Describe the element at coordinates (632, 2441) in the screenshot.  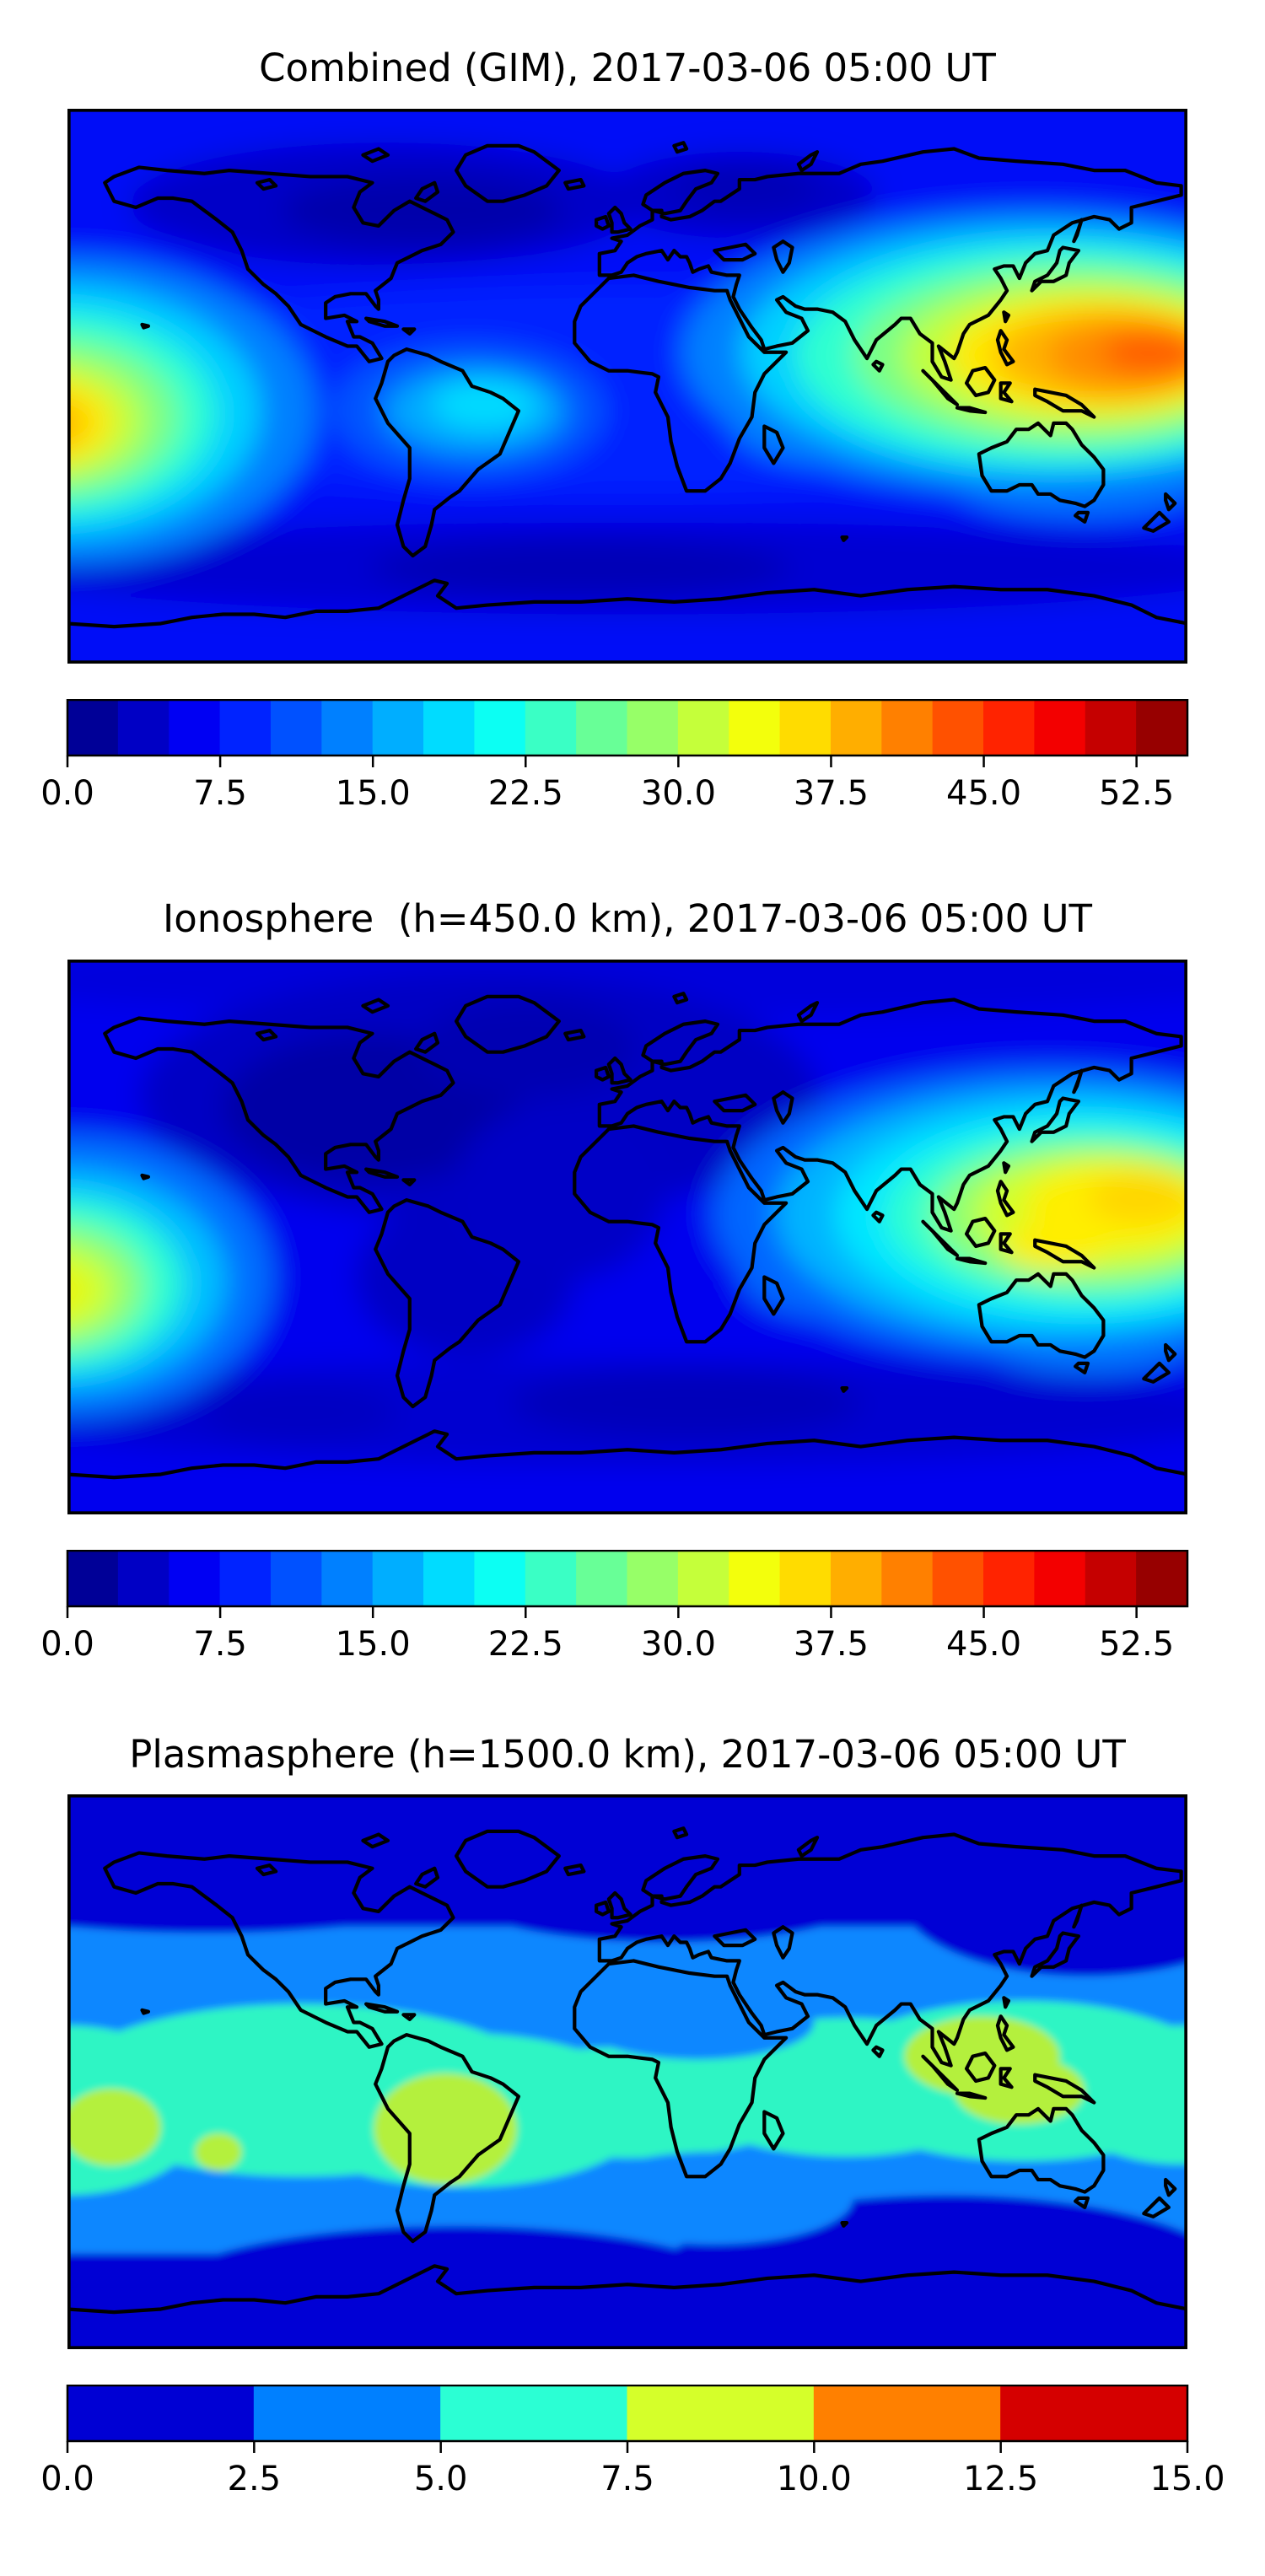
I see `colorbar-plasmasphere: 0.0 2.5 5.0 7.5 10.0 12.5 15.0` at that location.